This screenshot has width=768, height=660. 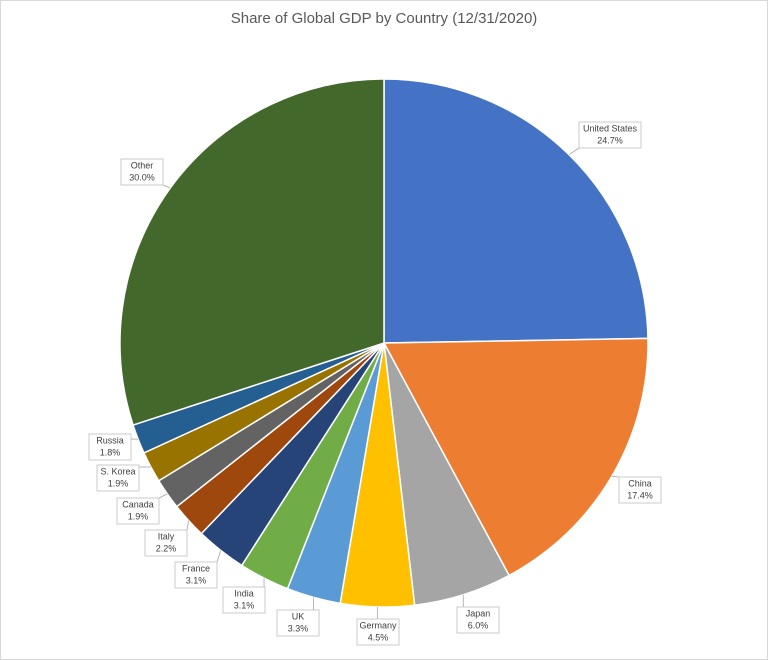 What do you see at coordinates (378, 637) in the screenshot?
I see `value-label: 4.5%` at bounding box center [378, 637].